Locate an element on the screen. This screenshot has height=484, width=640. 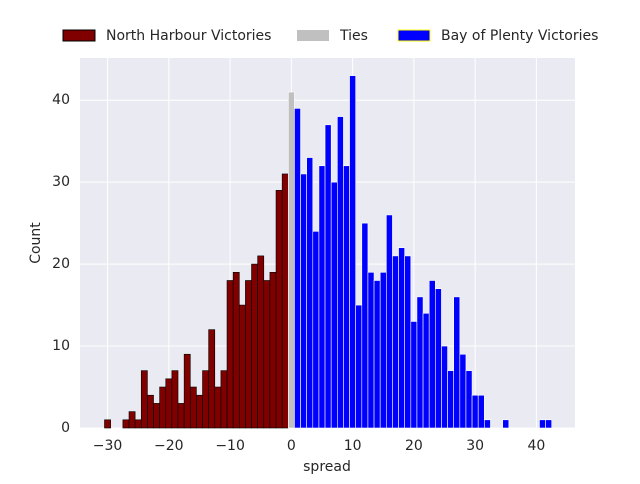
legend-label: North Harbour Victories is located at coordinates (188, 36).